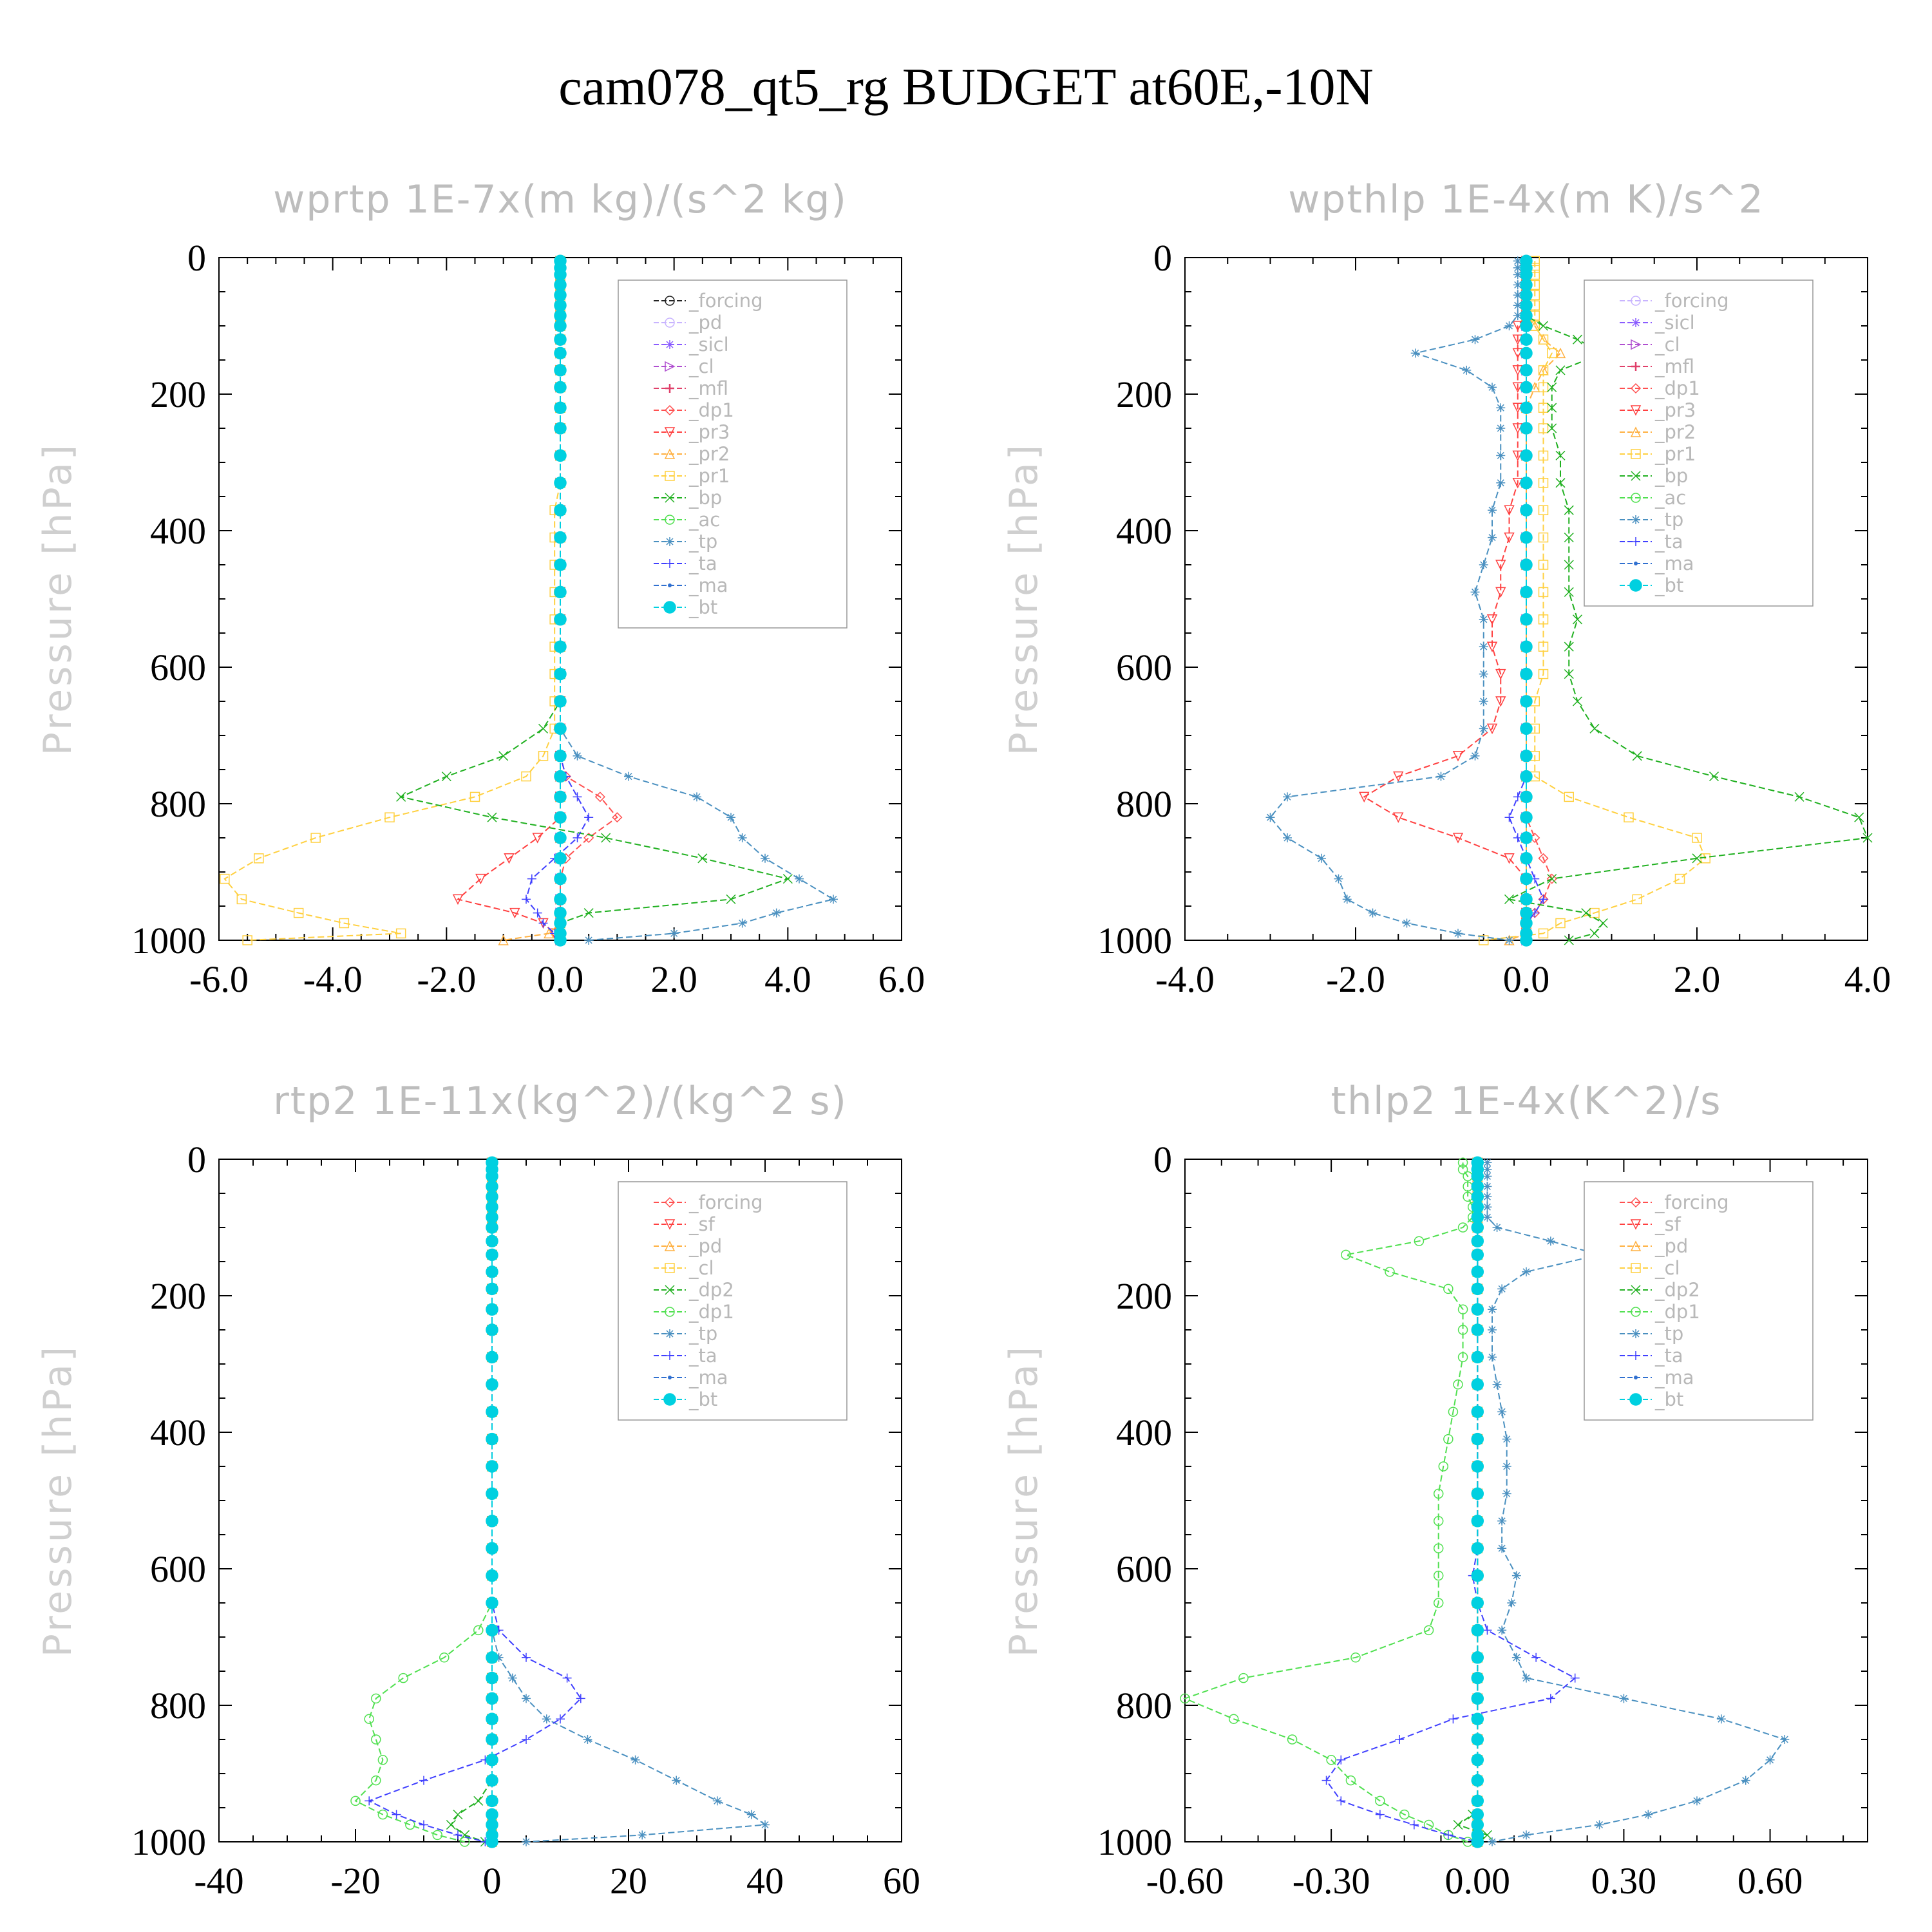  I want to click on series-line, so click(1535, 601).